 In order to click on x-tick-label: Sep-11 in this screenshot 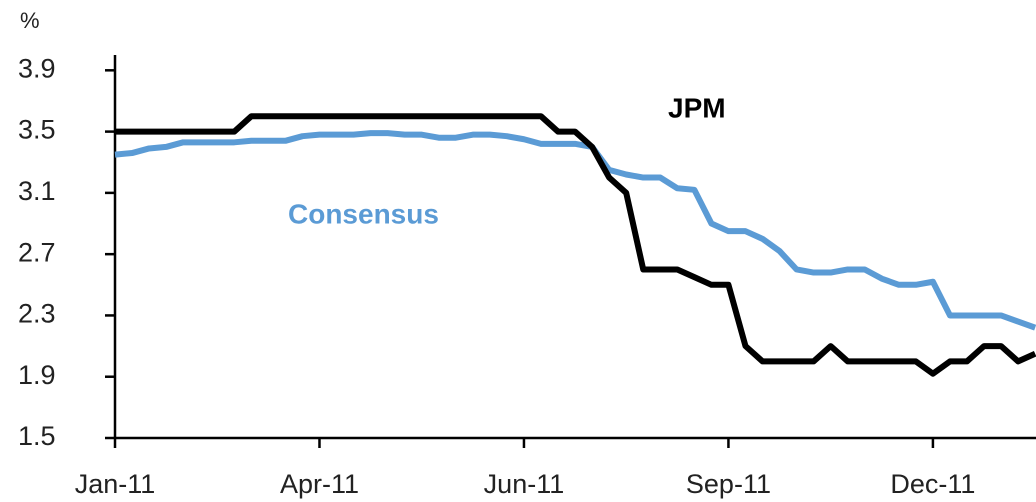, I will do `click(728, 484)`.